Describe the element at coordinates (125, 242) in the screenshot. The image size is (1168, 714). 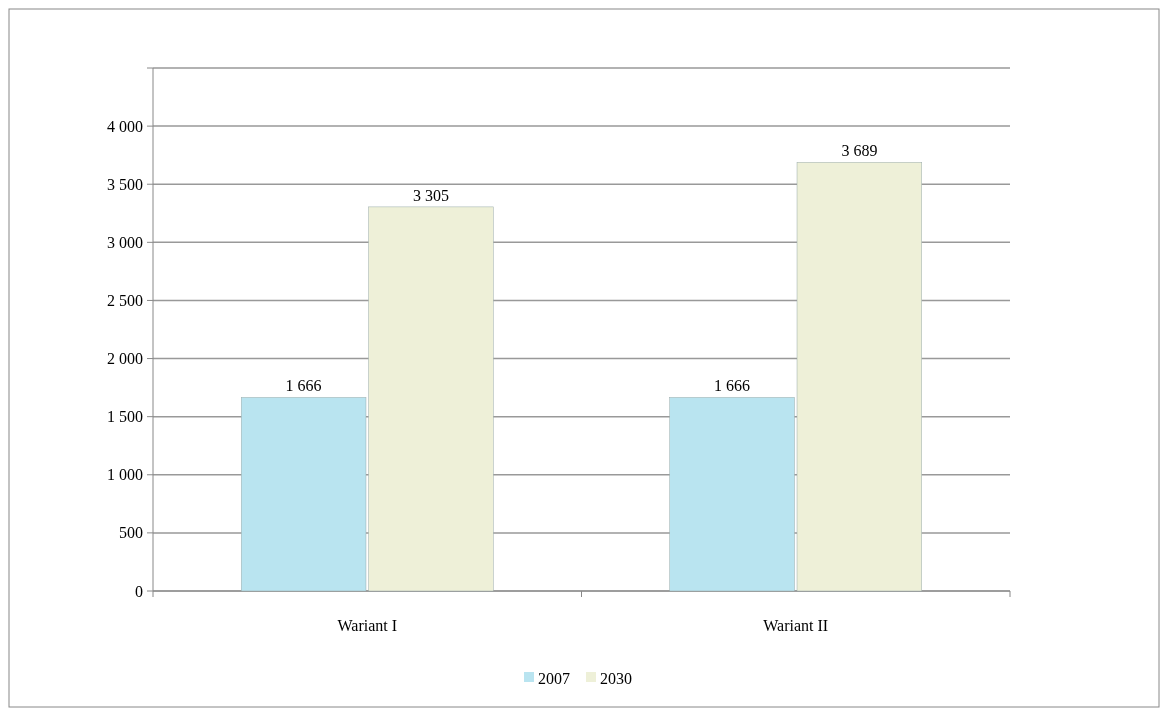
I see `y-tick-label: 3 000` at that location.